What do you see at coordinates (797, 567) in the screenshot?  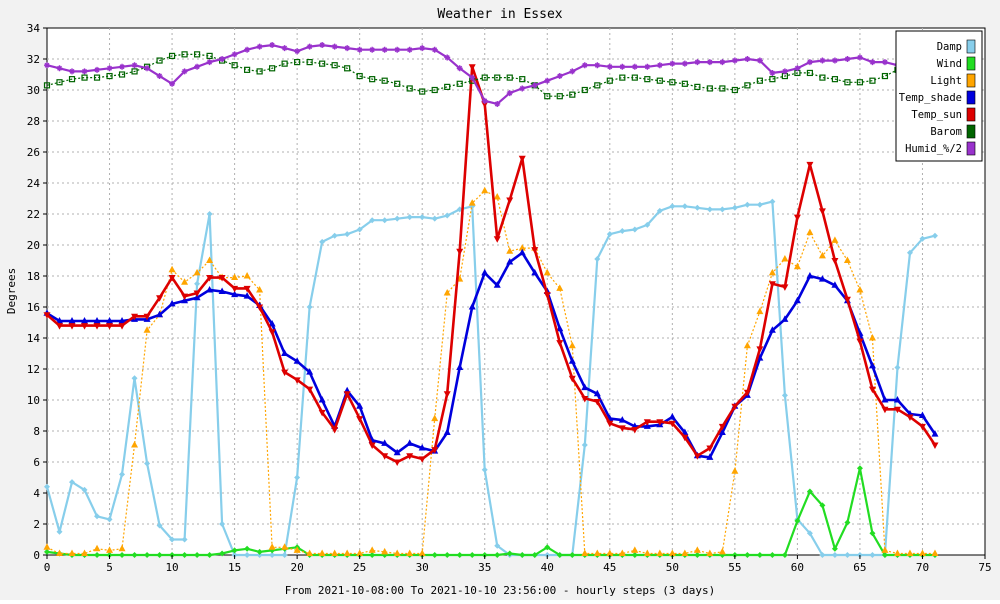 I see `x-tick-label: 60` at bounding box center [797, 567].